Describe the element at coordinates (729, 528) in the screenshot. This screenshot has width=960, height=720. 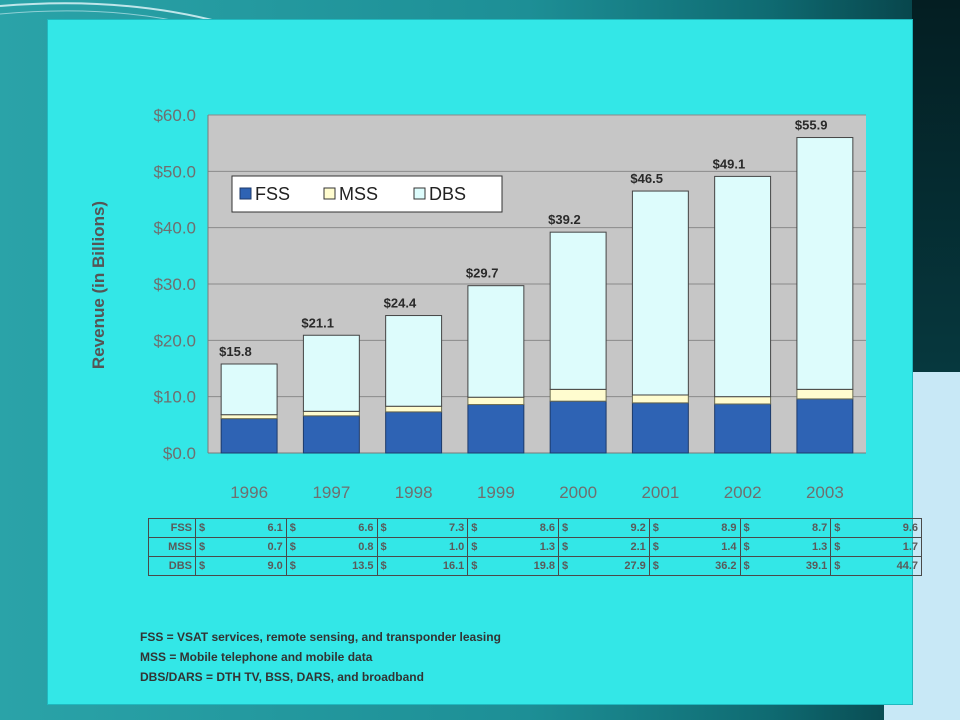
I see `cell-value: 8.9` at that location.